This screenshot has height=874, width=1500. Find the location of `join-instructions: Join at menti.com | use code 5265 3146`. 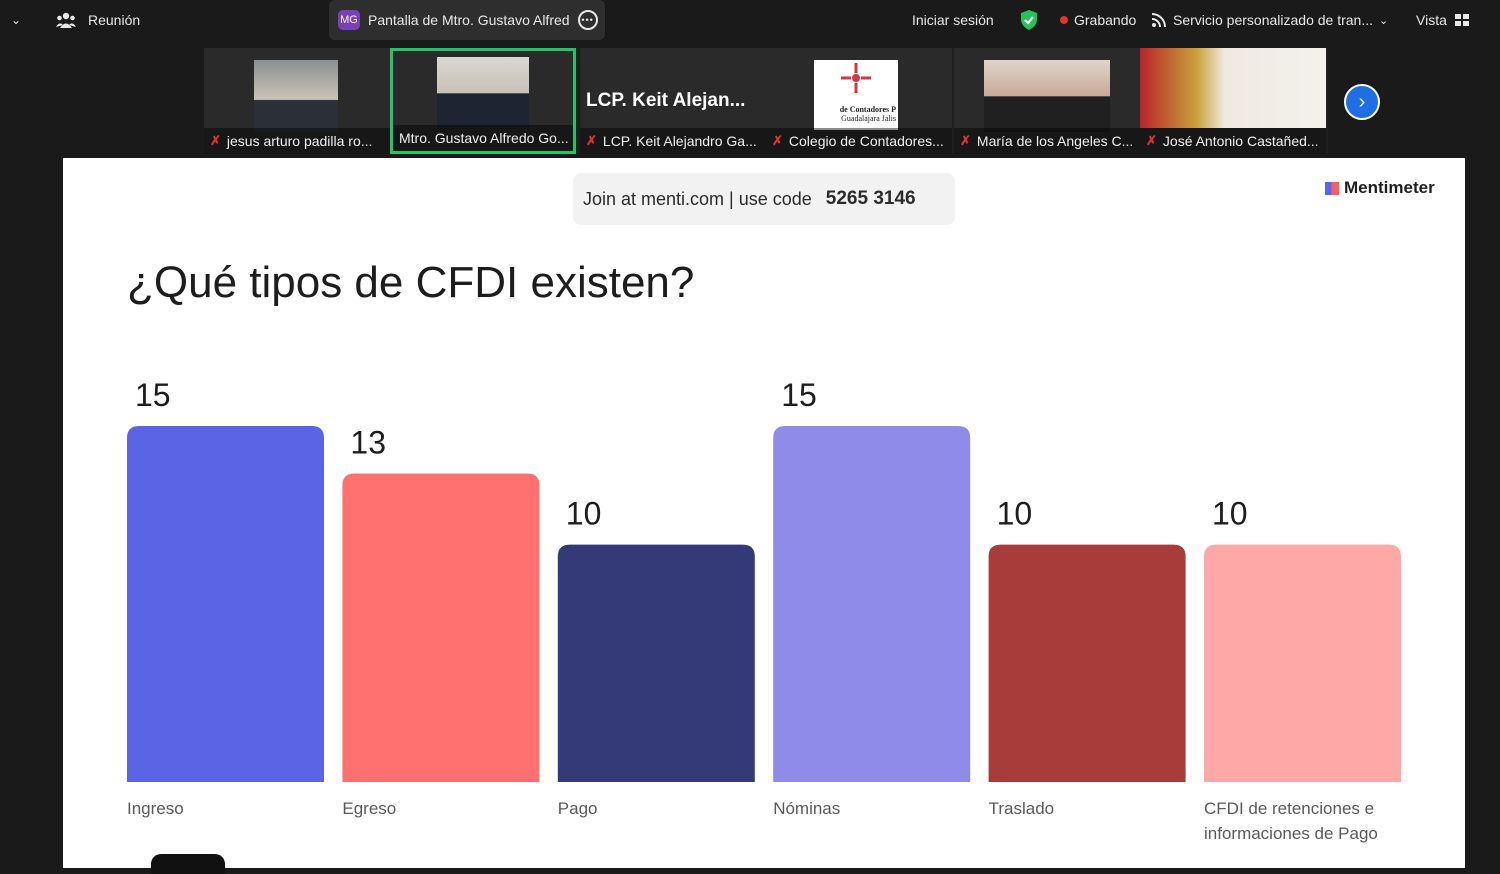

join-instructions: Join at menti.com | use code 5265 3146 is located at coordinates (764, 199).